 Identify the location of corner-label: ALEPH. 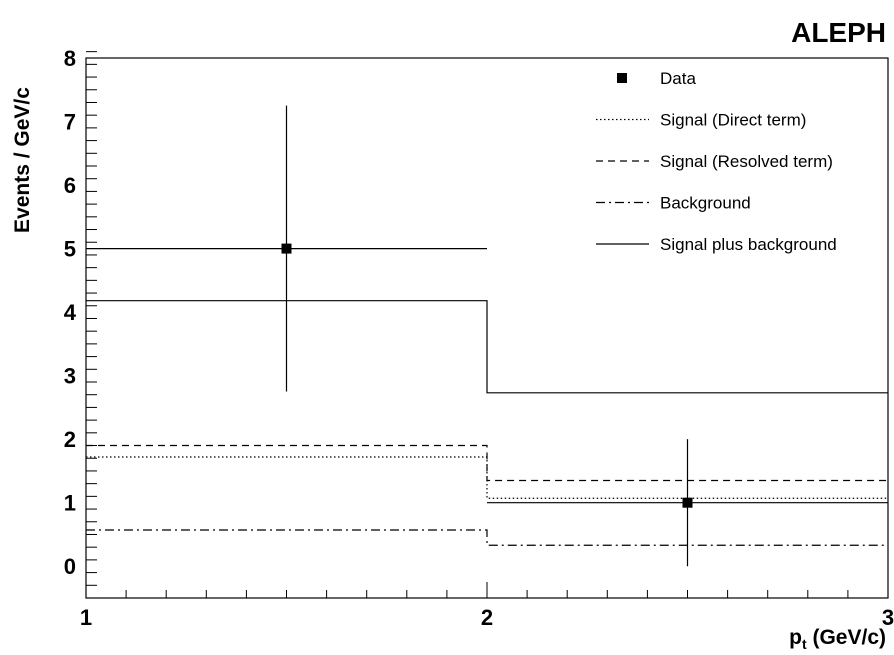
(838, 32).